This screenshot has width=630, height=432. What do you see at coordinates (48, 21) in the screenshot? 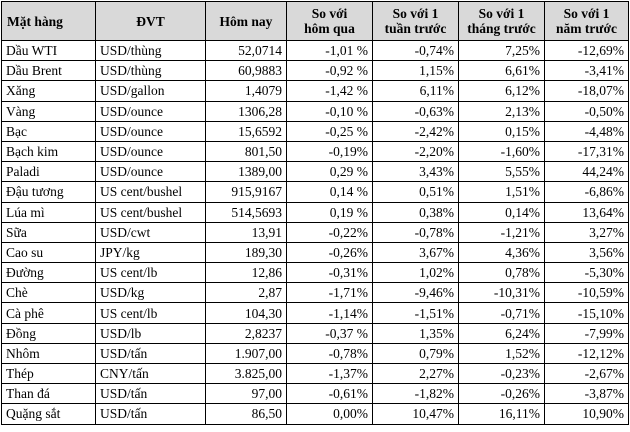
I see `header-commodity: Mặt hàng` at bounding box center [48, 21].